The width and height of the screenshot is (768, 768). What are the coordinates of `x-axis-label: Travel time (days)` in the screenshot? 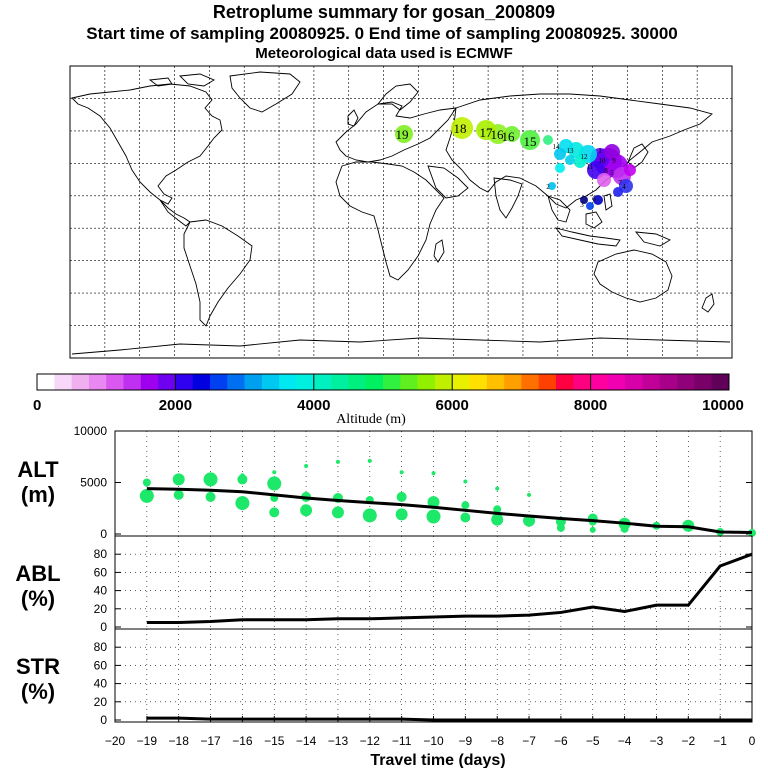 It's located at (437, 760).